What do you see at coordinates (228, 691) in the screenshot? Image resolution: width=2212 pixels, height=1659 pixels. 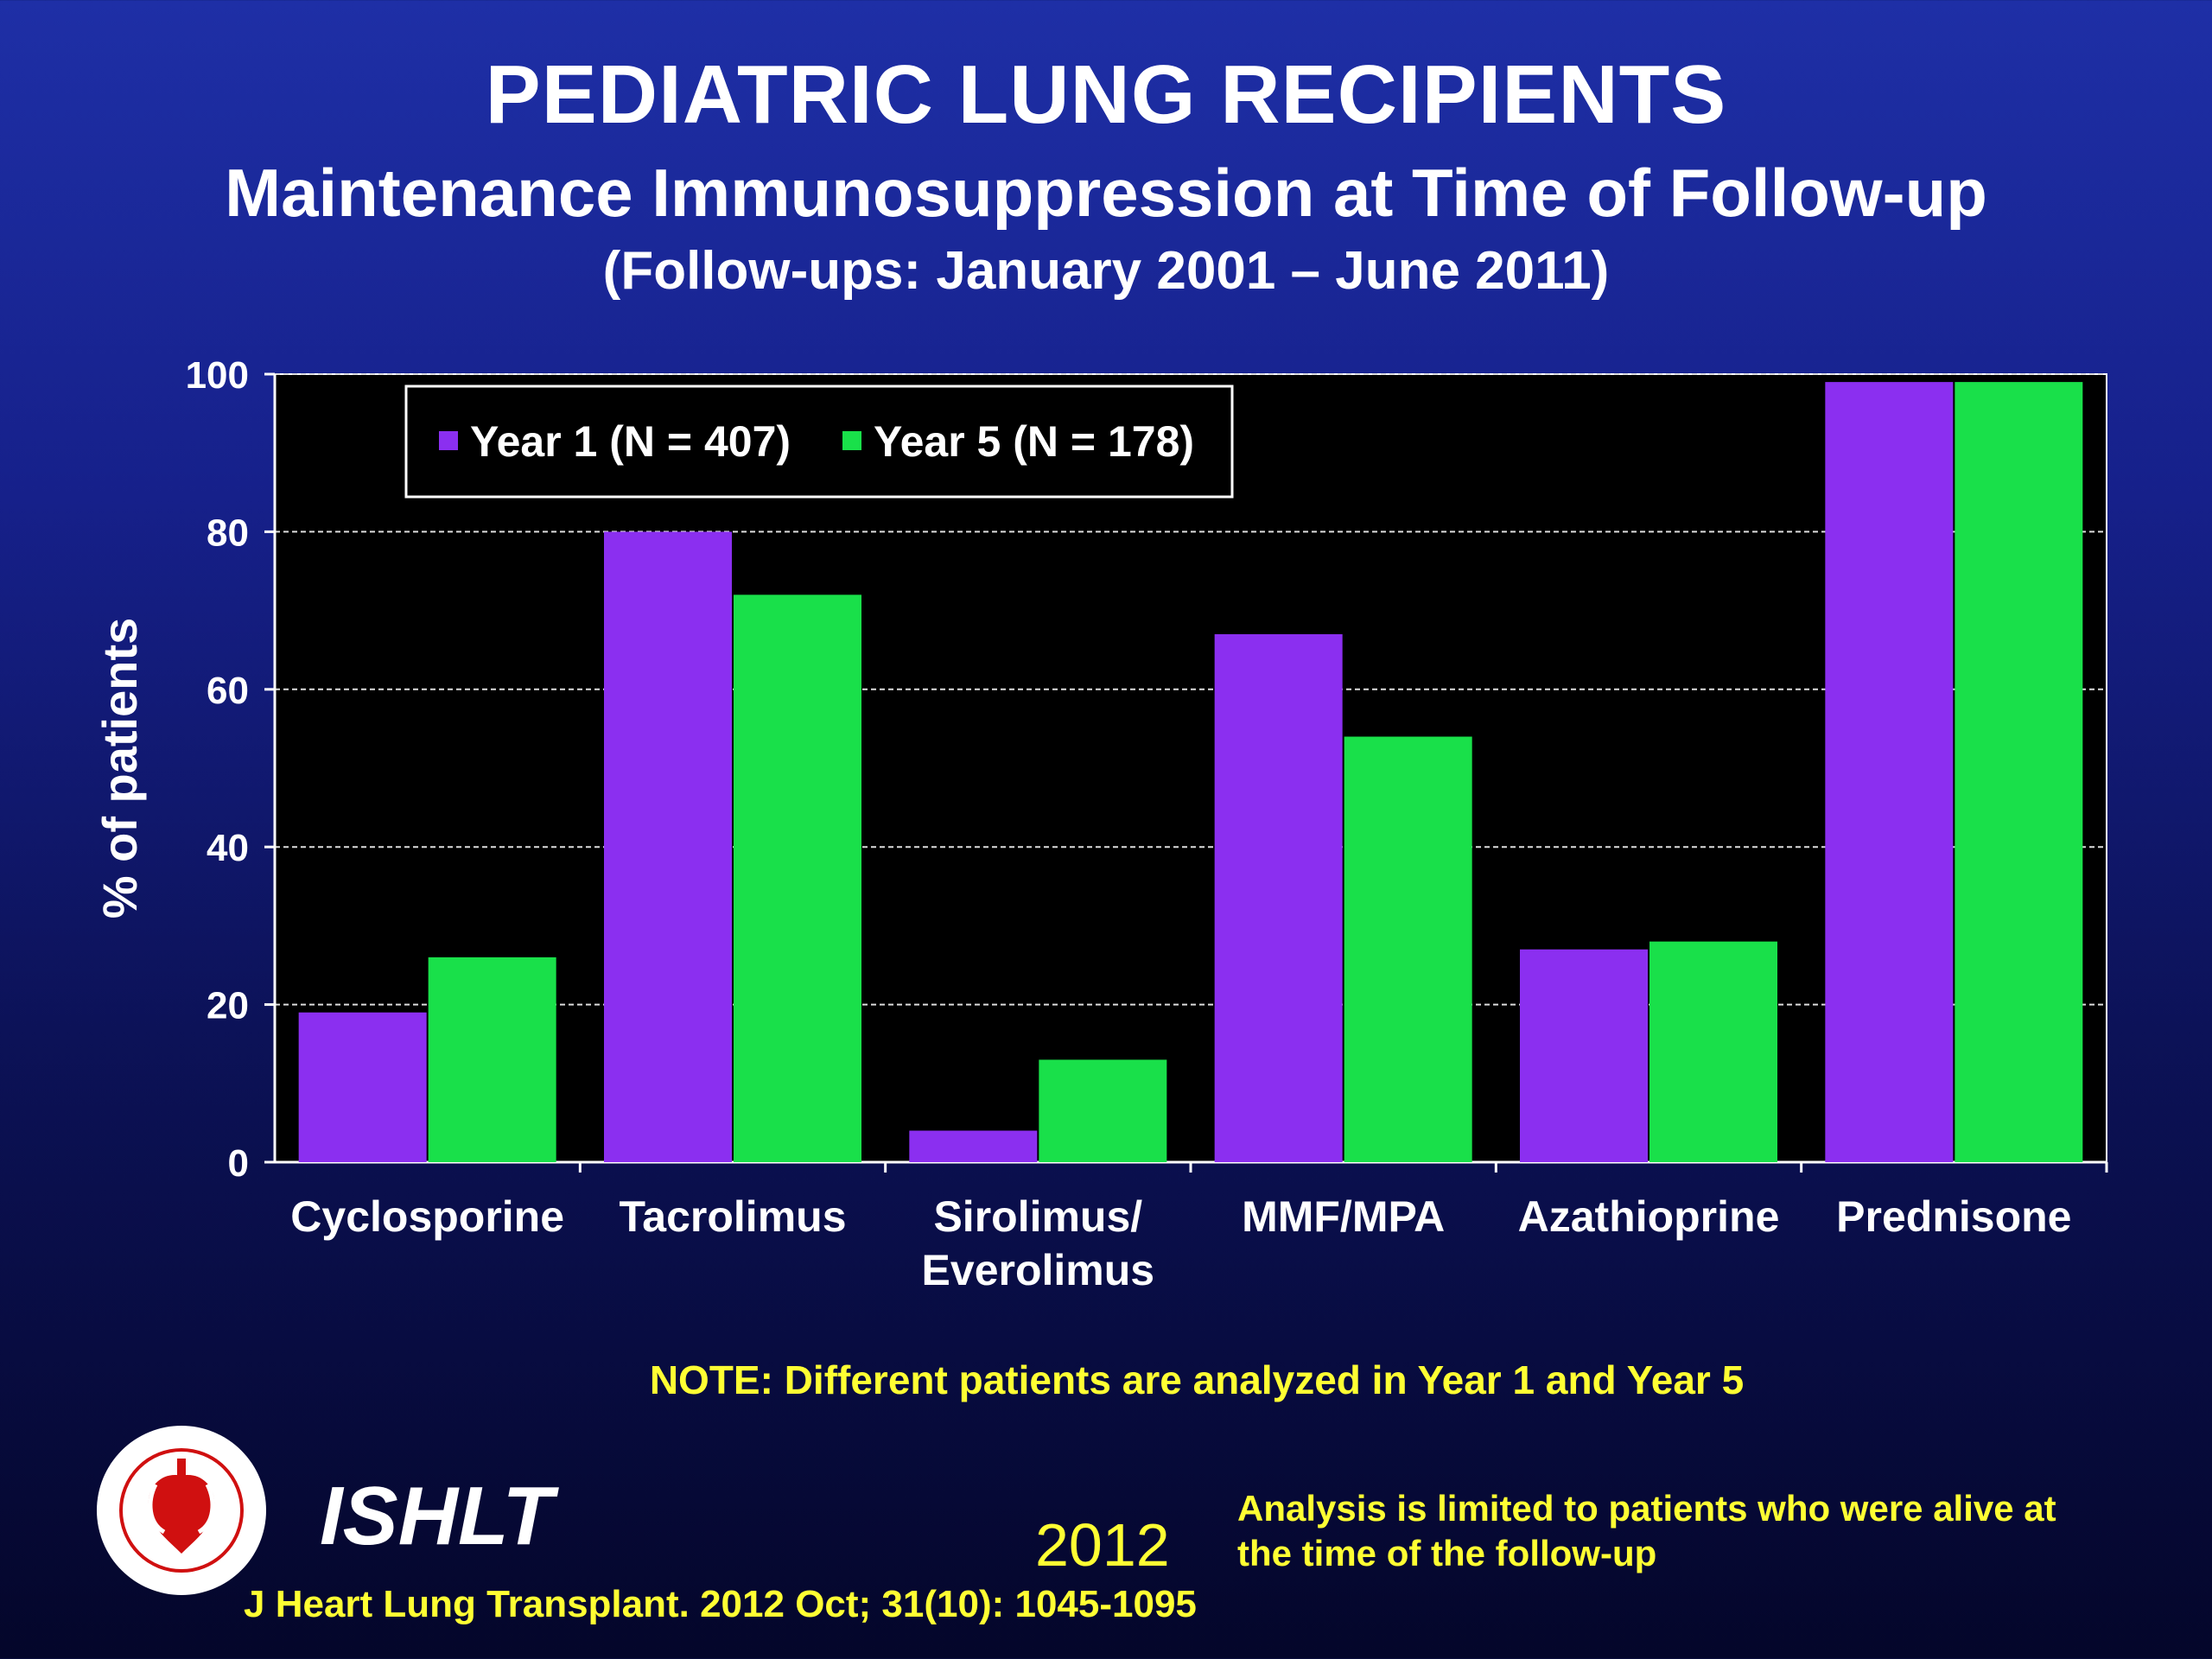 I see `y-tick-label: 60` at bounding box center [228, 691].